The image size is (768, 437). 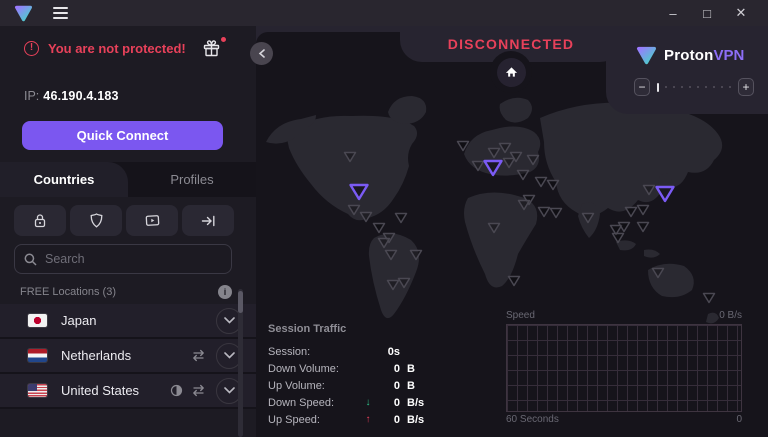 What do you see at coordinates (128, 391) in the screenshot?
I see `country-row-us: United States` at bounding box center [128, 391].